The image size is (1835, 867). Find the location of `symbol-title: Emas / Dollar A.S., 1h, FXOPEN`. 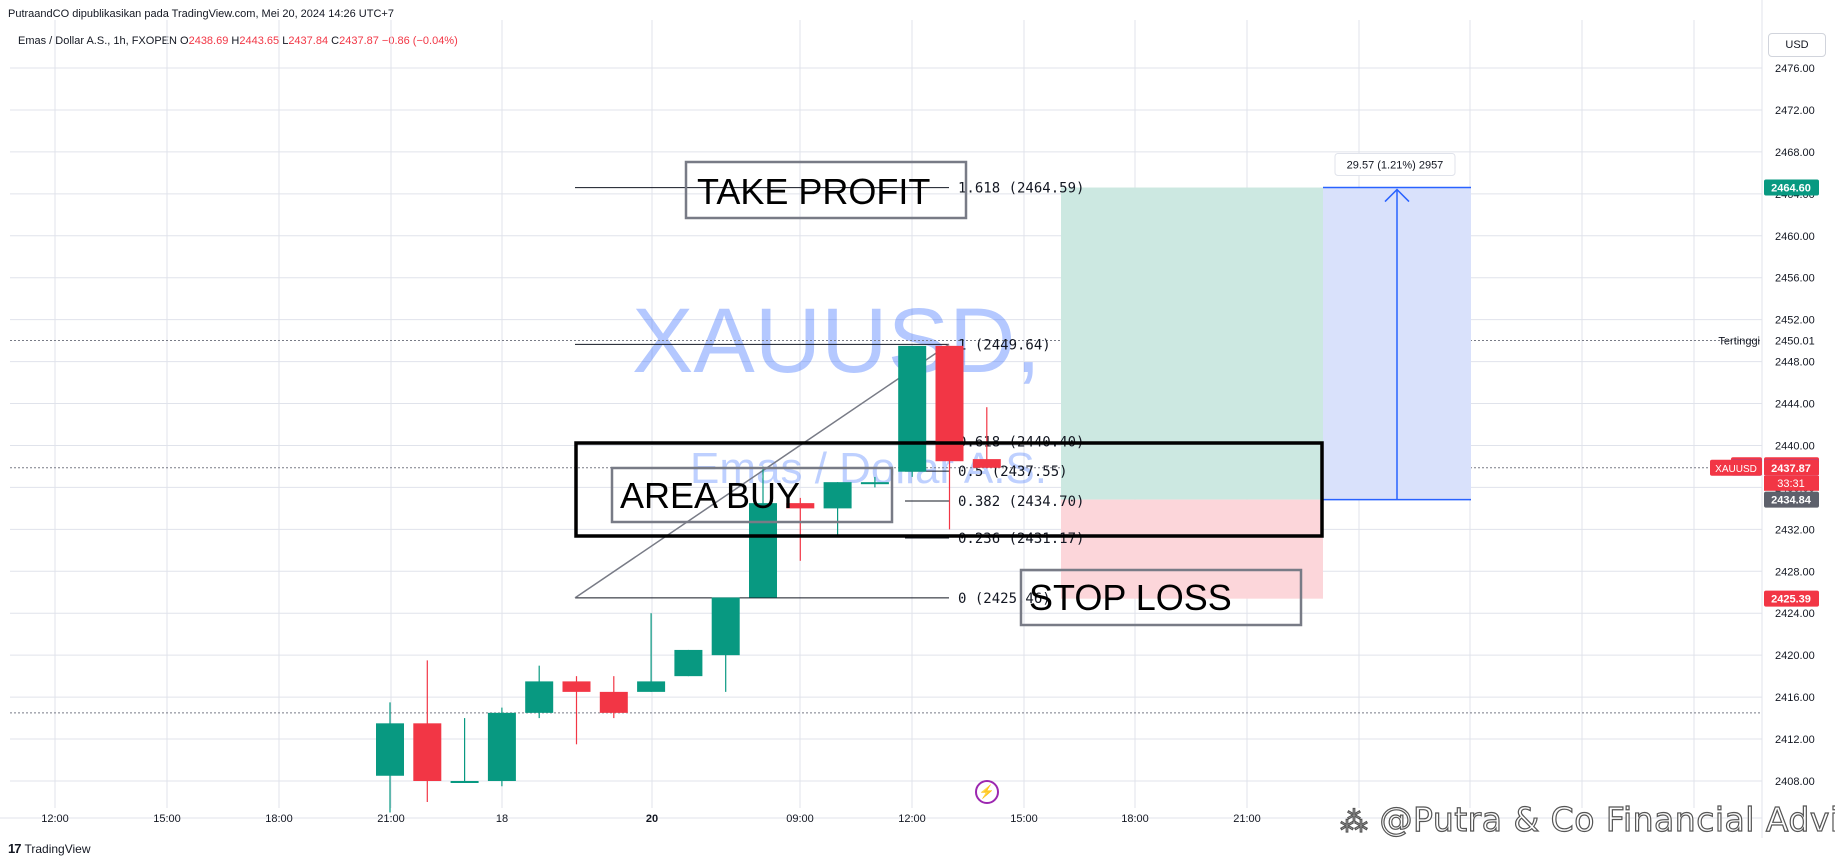

symbol-title: Emas / Dollar A.S., 1h, FXOPEN is located at coordinates (97, 41).